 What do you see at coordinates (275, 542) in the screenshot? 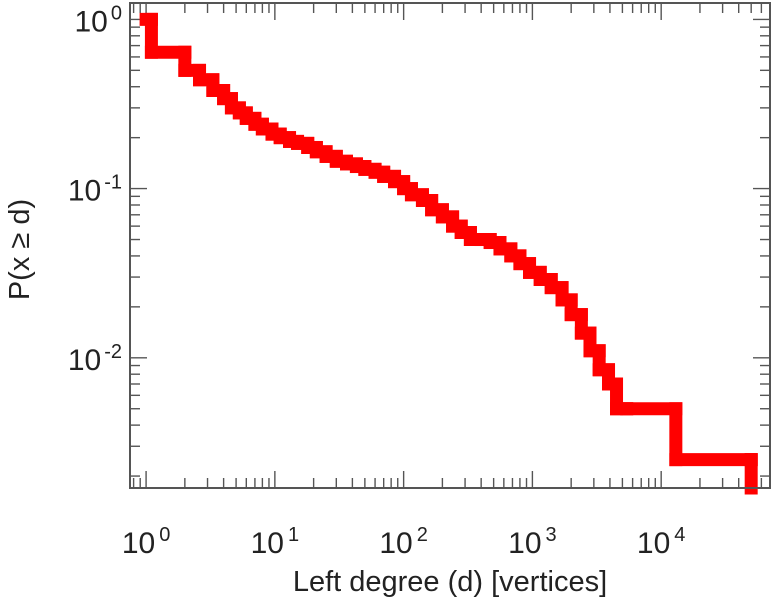
I see `x-tick-label: 10 1` at bounding box center [275, 542].